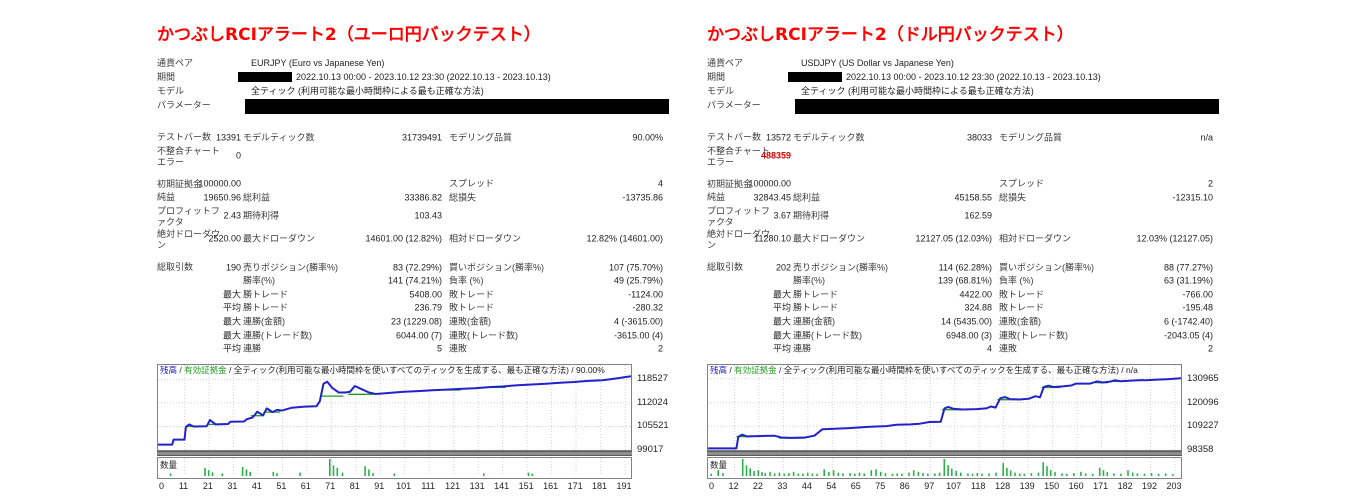 Image resolution: width=1366 pixels, height=500 pixels. What do you see at coordinates (890, 35) in the screenshot?
I see `report-title-usdjpy: かつぶしRCIアラート2（ドル円バックテスト）` at bounding box center [890, 35].